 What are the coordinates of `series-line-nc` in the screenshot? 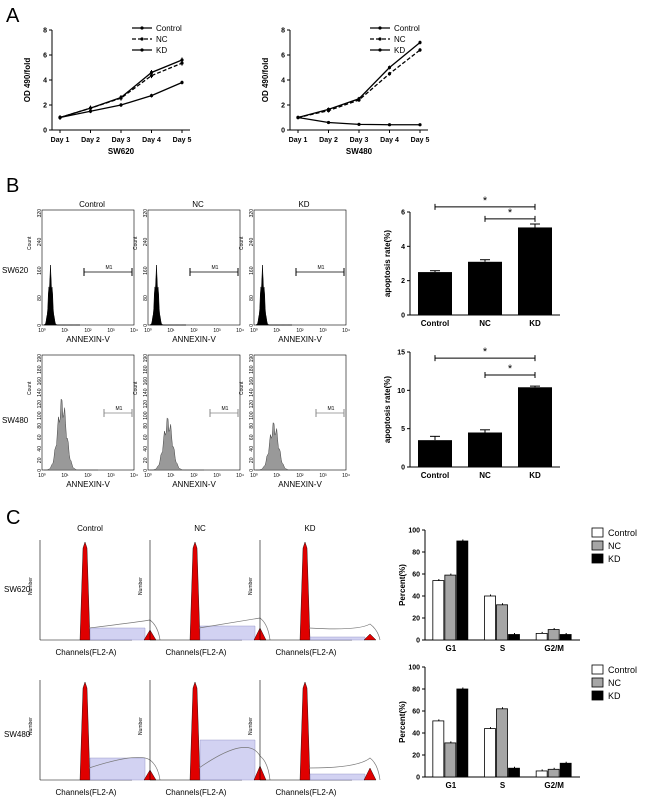 It's located at (359, 84).